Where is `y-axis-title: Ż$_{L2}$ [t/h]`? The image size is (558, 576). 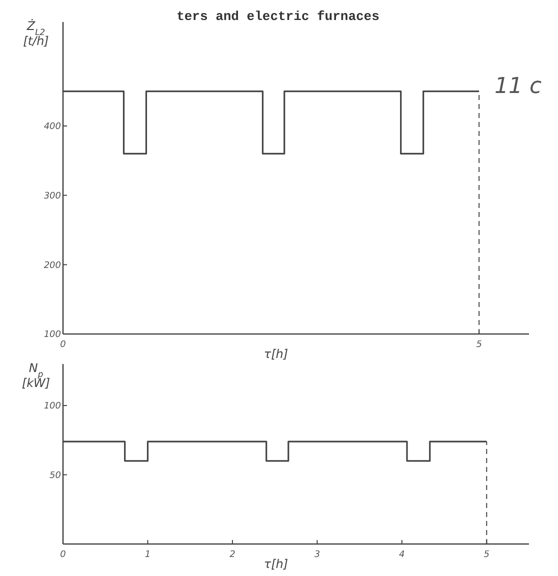 y-axis-title: Ż$_{L2}$ [t/h] is located at coordinates (36, 33).